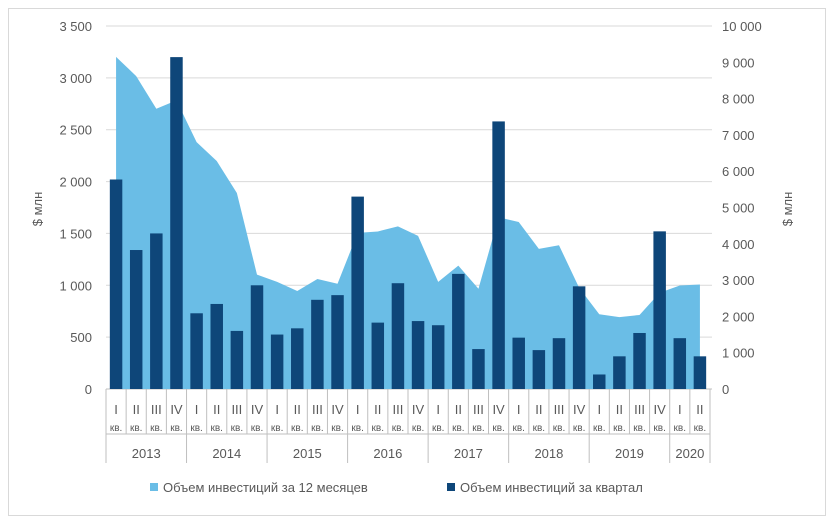 Image resolution: width=834 pixels, height=524 pixels. I want to click on right-tick-label: 6 000, so click(738, 171).